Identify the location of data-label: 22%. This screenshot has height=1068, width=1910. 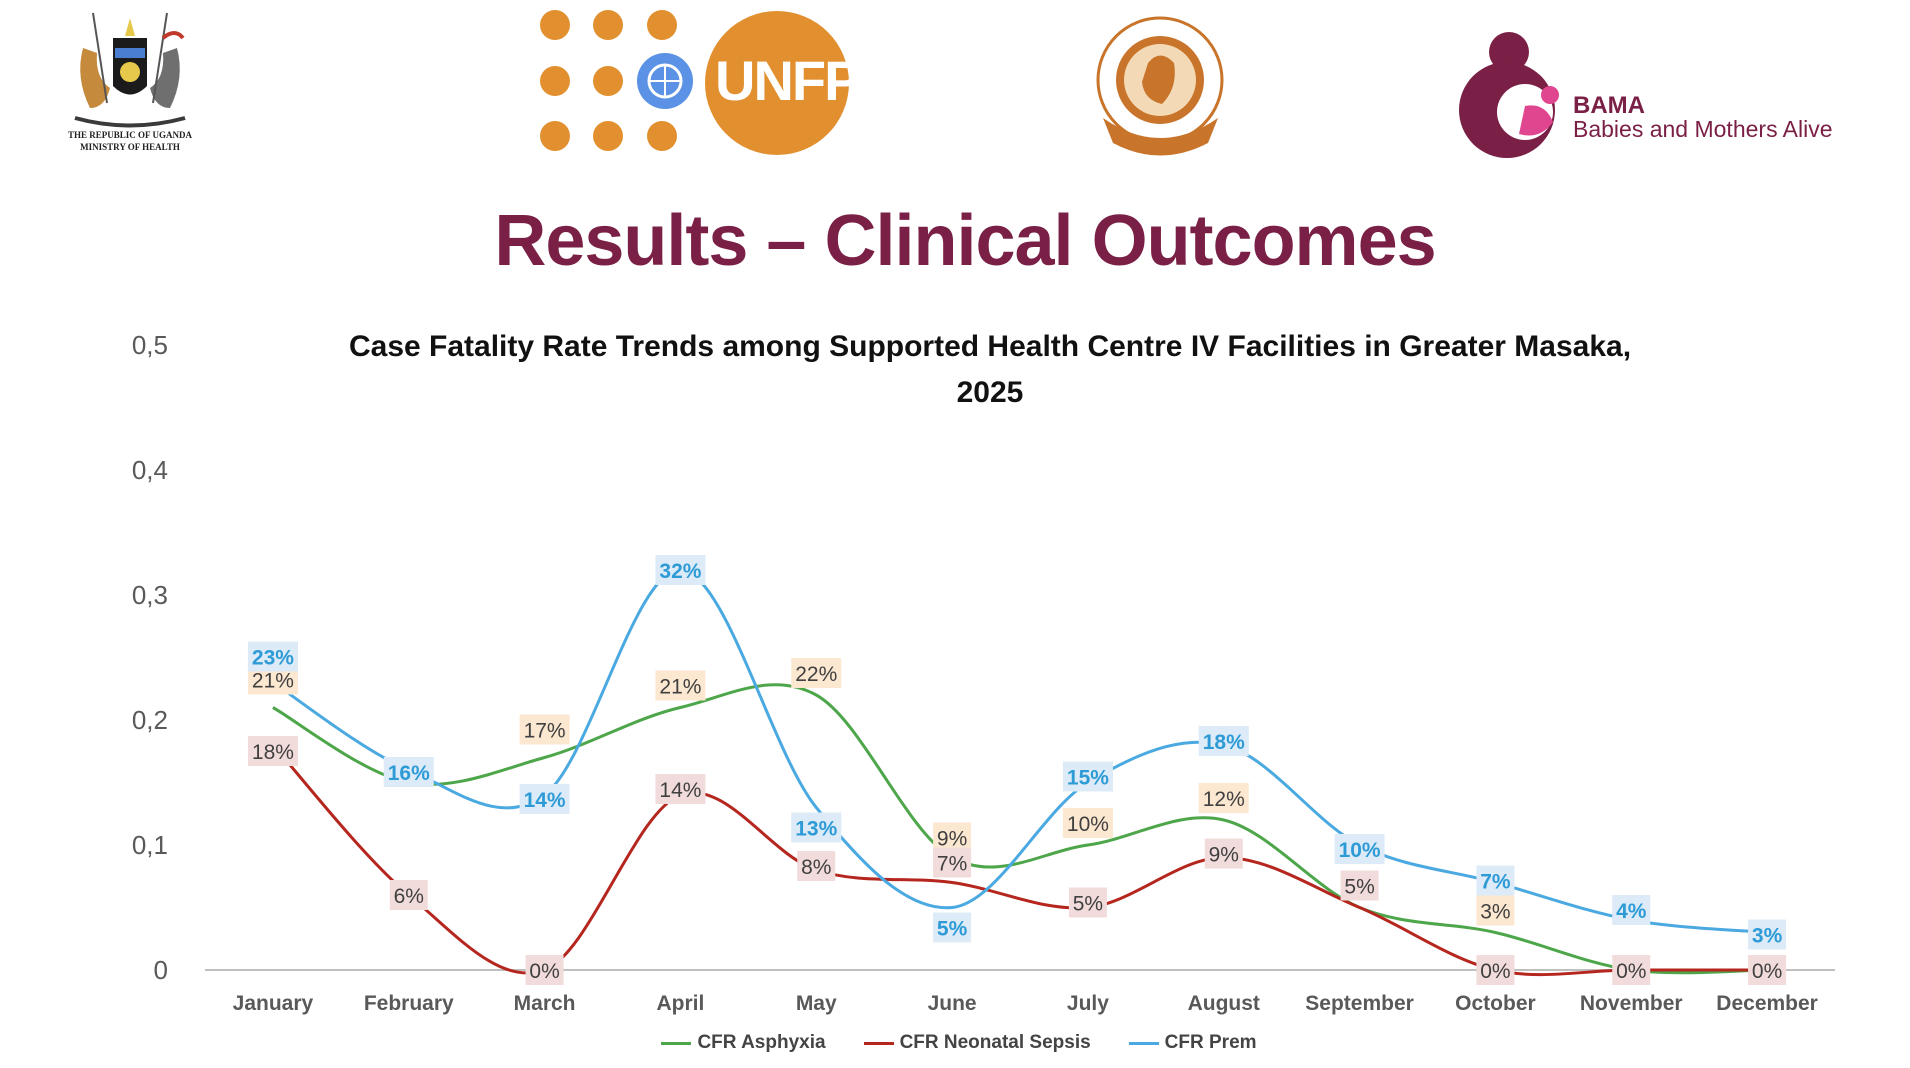
(816, 674).